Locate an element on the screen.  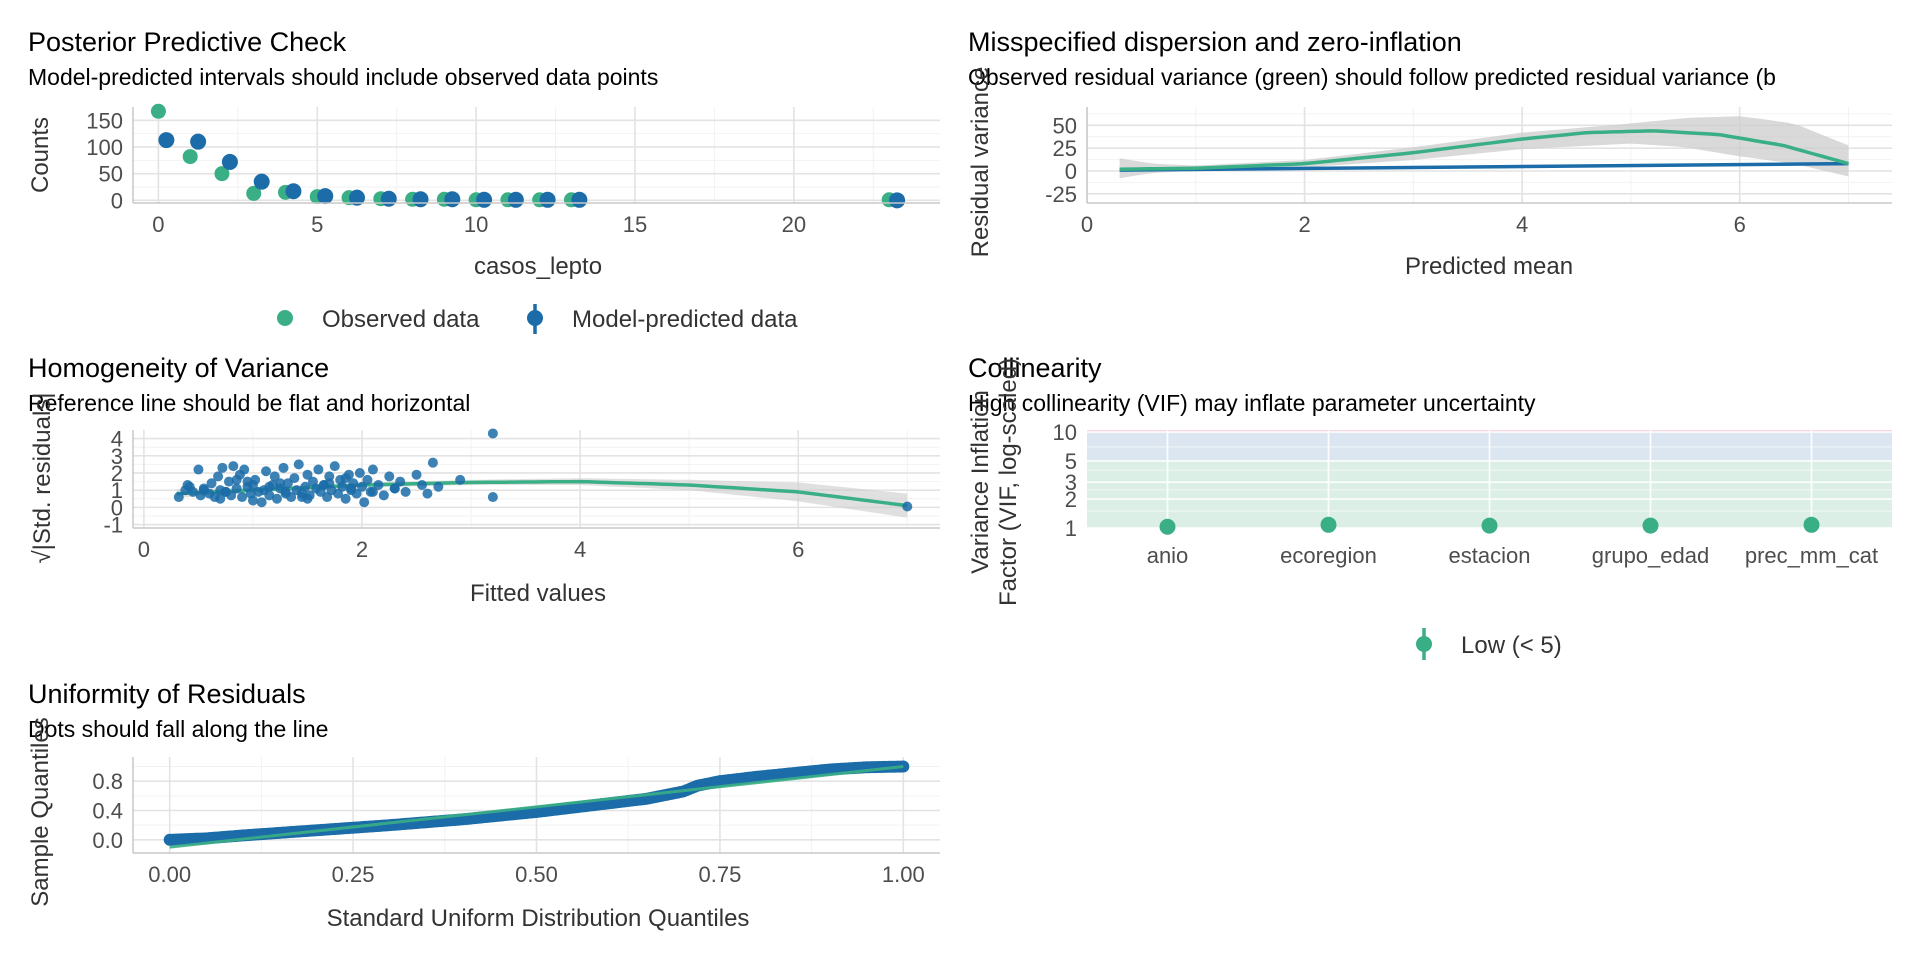
uniform-reference-line is located at coordinates (536, 807).